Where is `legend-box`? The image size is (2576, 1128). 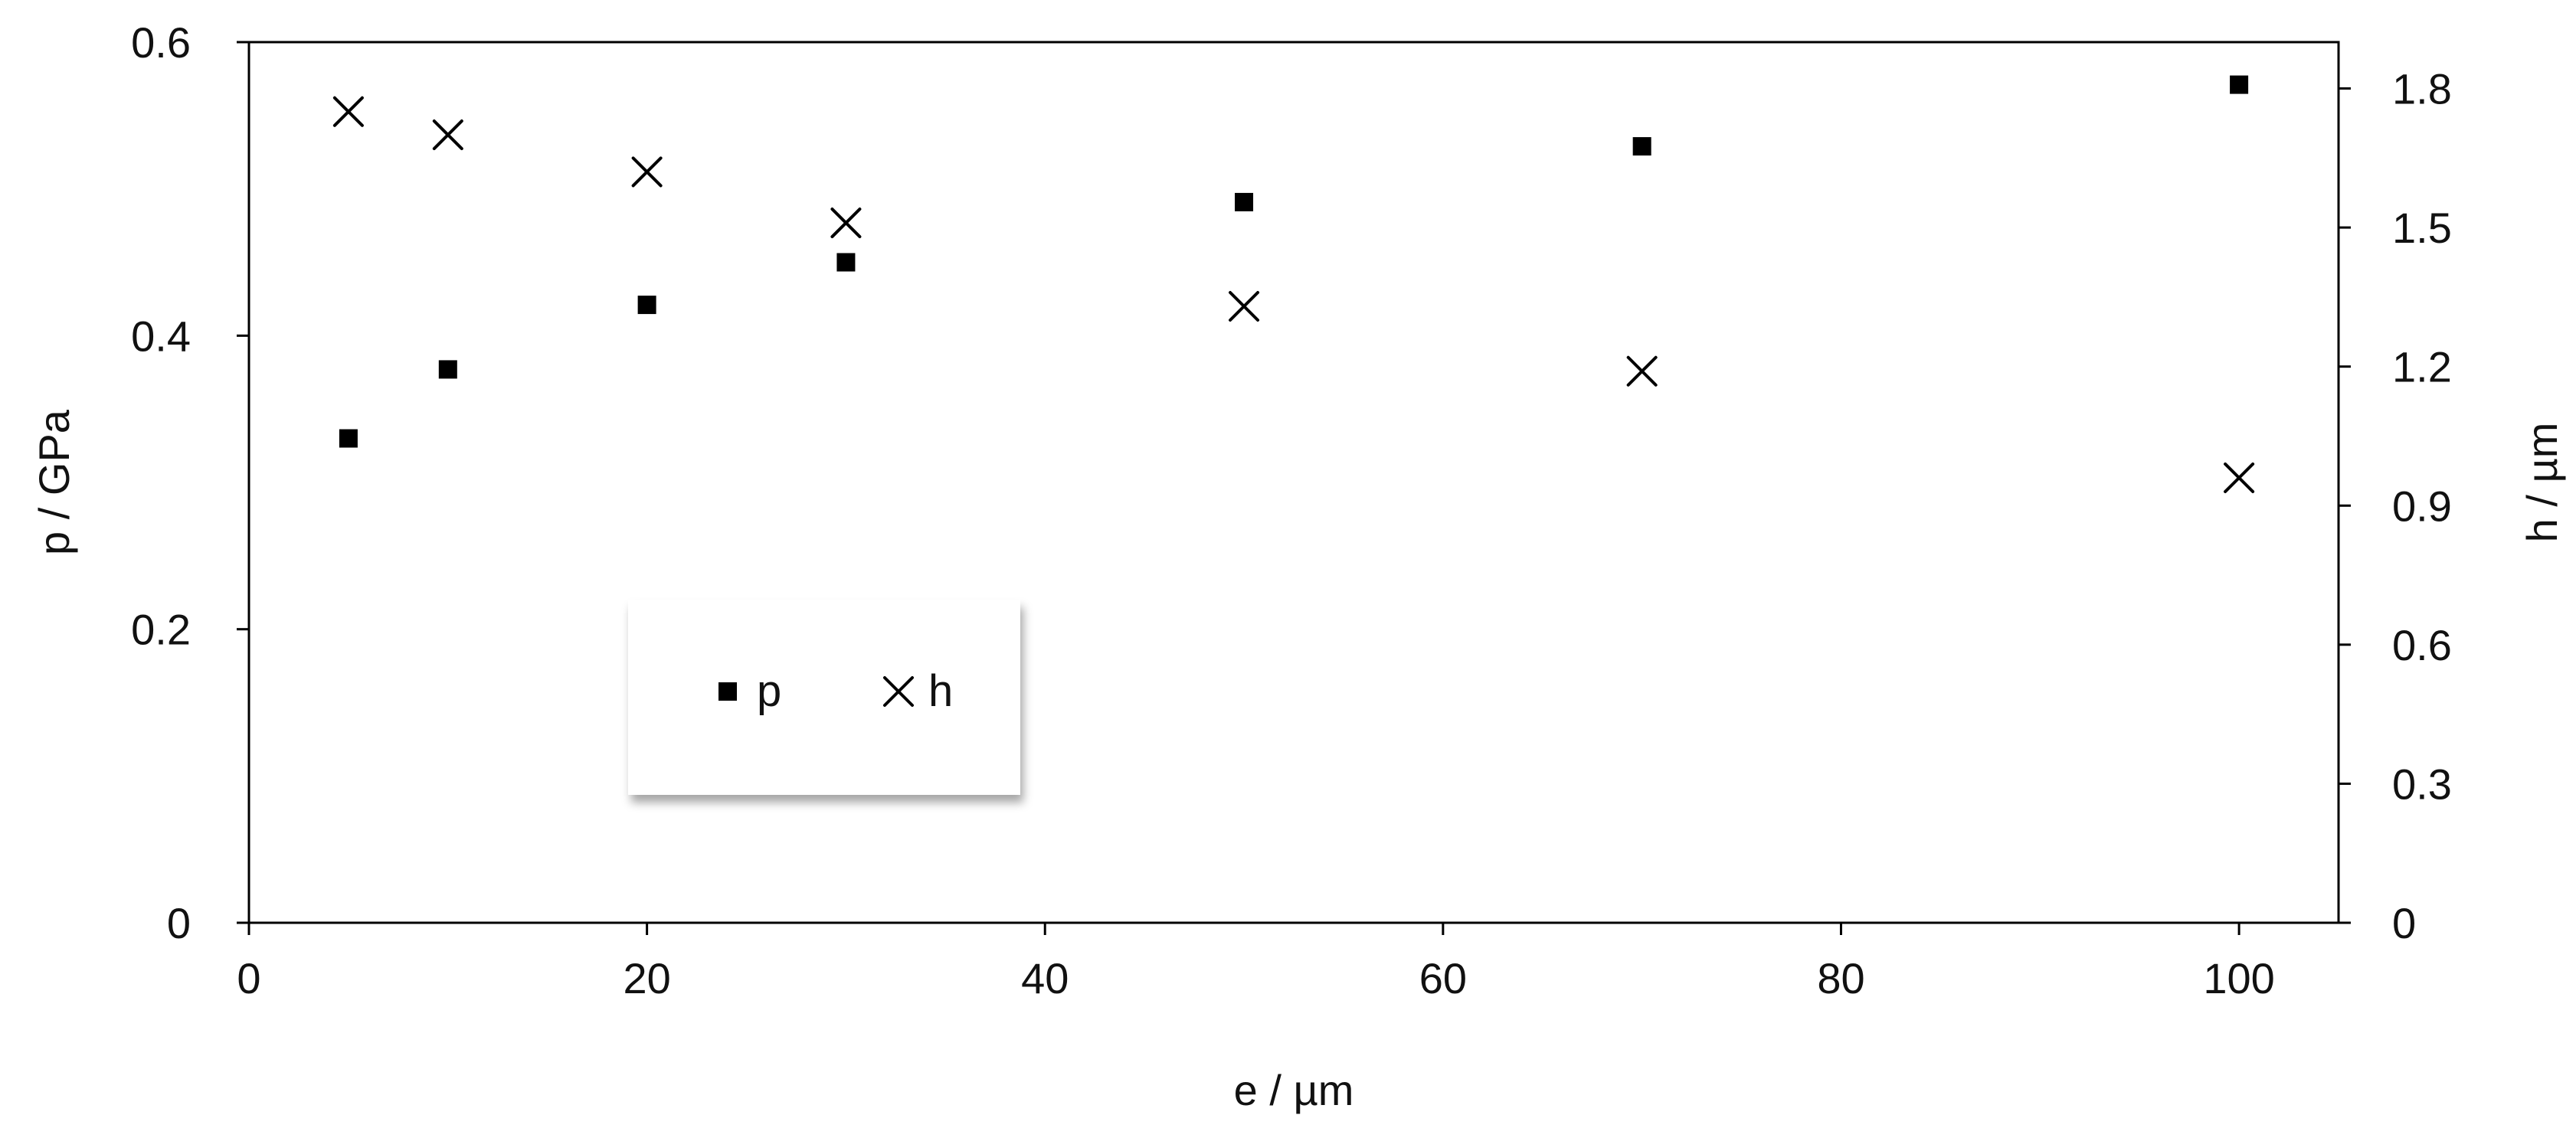
legend-box is located at coordinates (824, 697).